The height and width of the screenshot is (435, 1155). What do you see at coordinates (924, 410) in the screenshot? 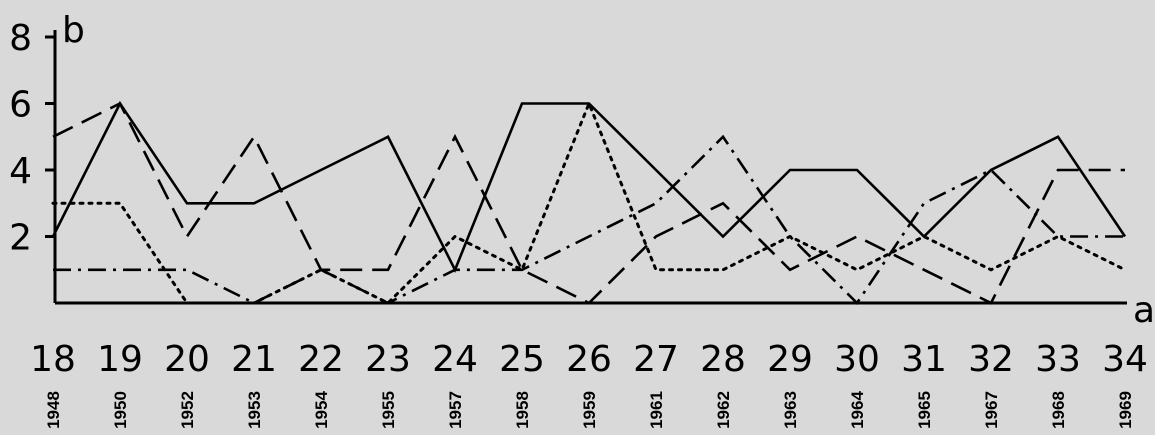
I see `year-label: 1965` at bounding box center [924, 410].